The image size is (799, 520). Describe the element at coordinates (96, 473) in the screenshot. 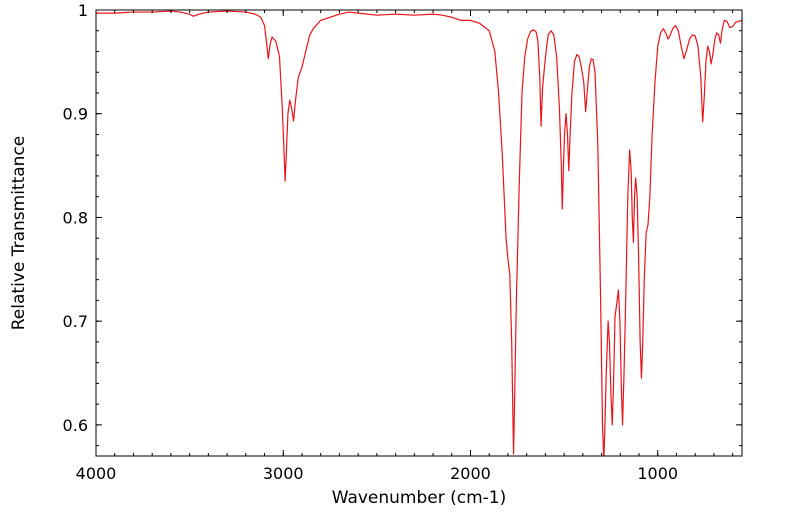

I see `x-tick-label: 4000` at that location.